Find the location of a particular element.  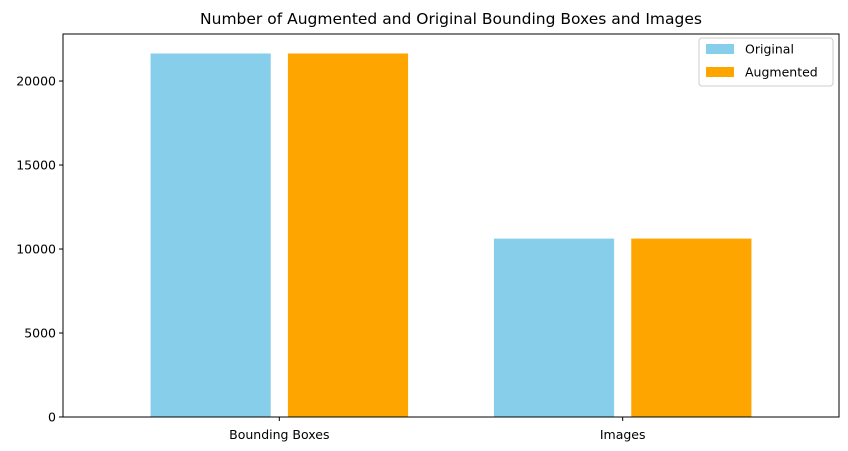

bar-augmented-images is located at coordinates (691, 327).